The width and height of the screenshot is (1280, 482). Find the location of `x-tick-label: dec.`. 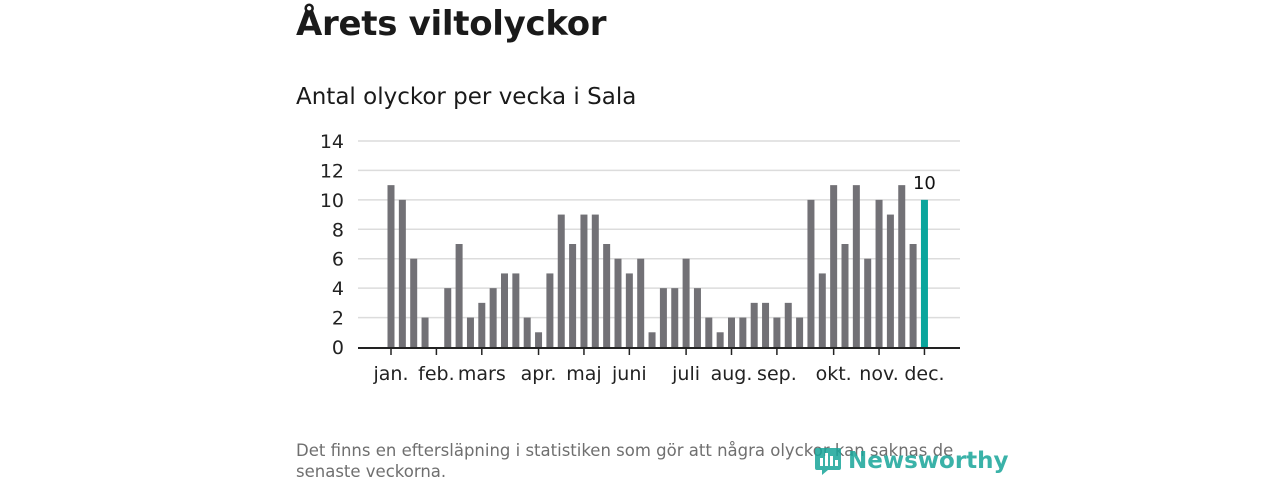

x-tick-label: dec. is located at coordinates (924, 374).